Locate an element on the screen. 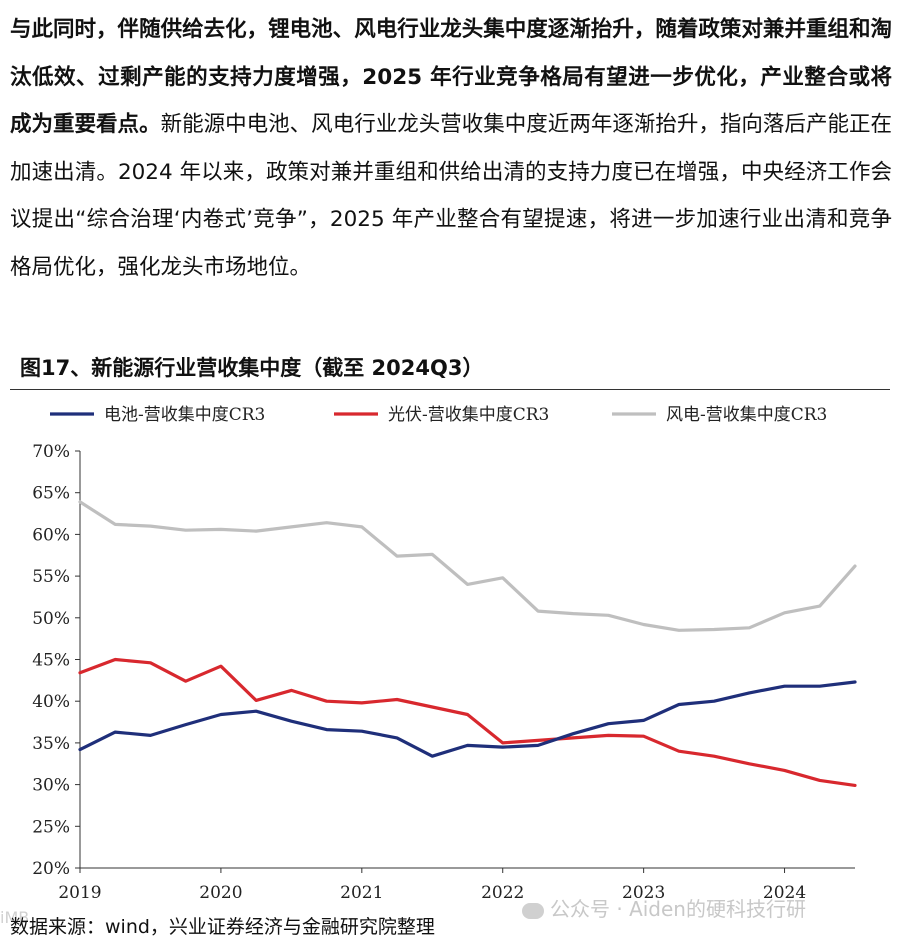  figure-title-rule is located at coordinates (450, 389).